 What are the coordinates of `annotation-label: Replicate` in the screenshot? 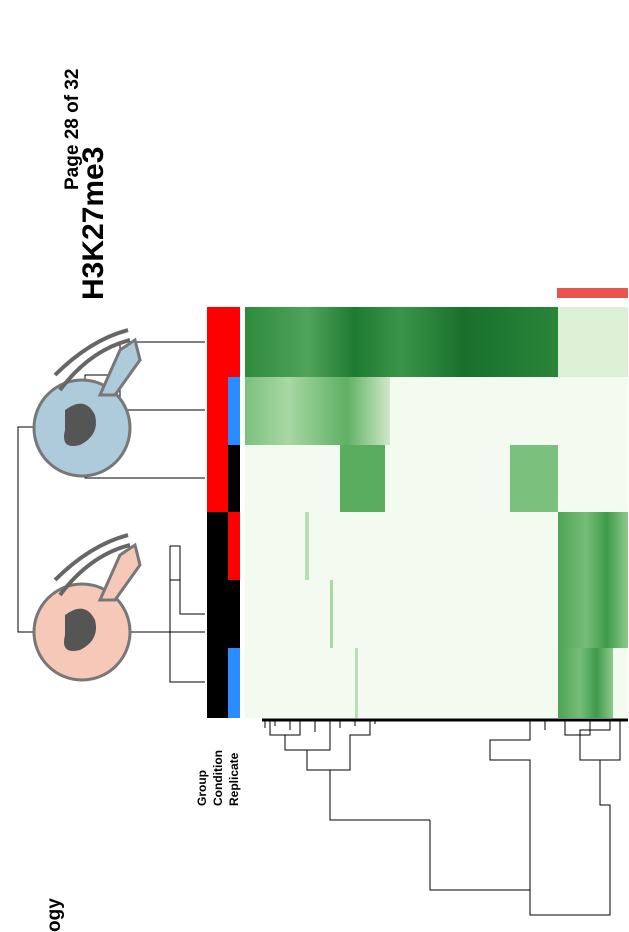 It's located at (234, 779).